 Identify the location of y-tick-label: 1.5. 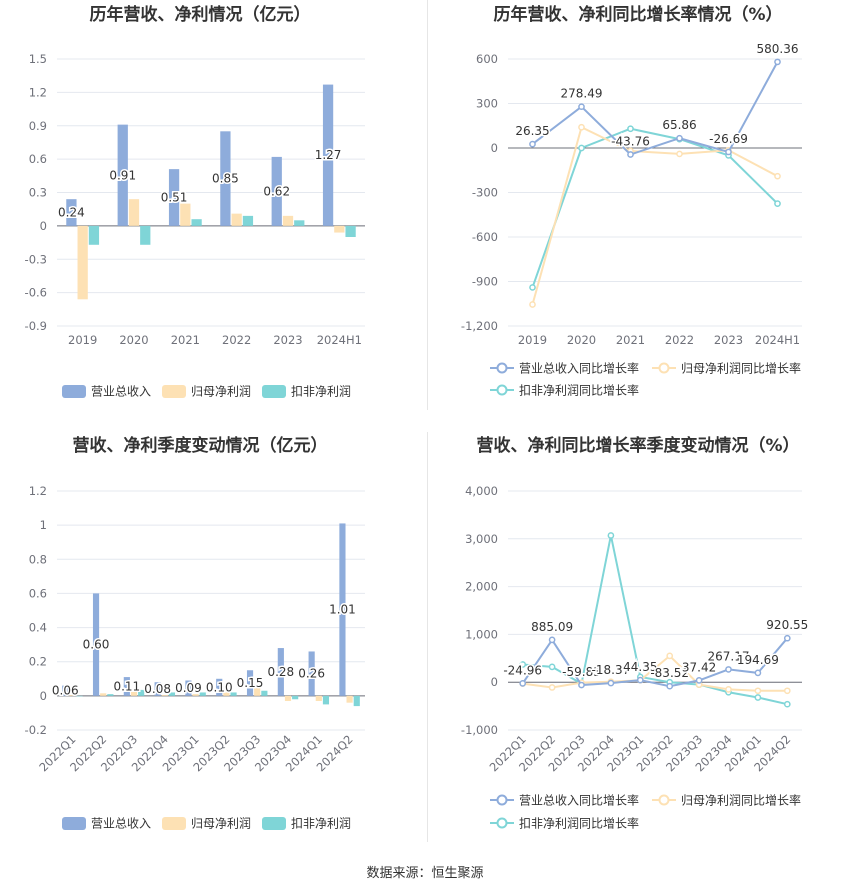
(38, 59).